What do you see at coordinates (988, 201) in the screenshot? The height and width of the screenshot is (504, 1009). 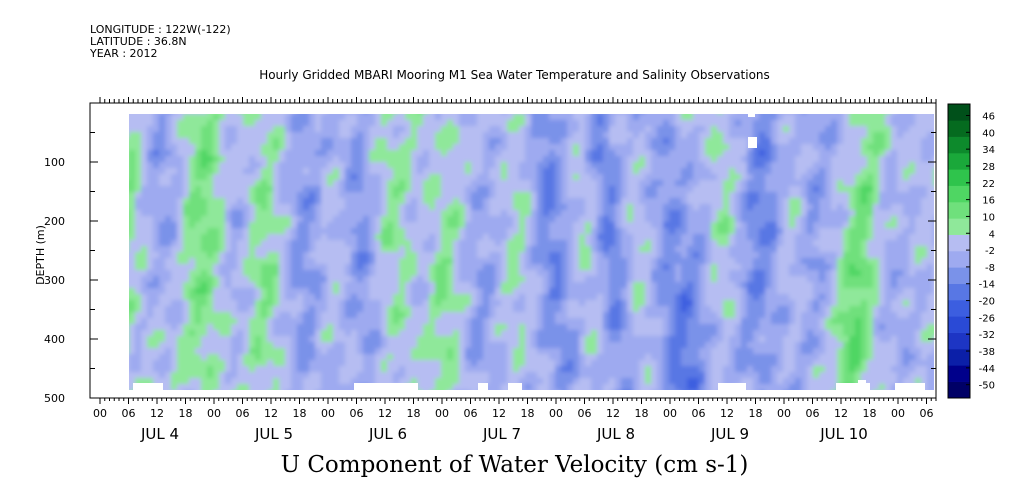 I see `colorbar-label: 16` at bounding box center [988, 201].